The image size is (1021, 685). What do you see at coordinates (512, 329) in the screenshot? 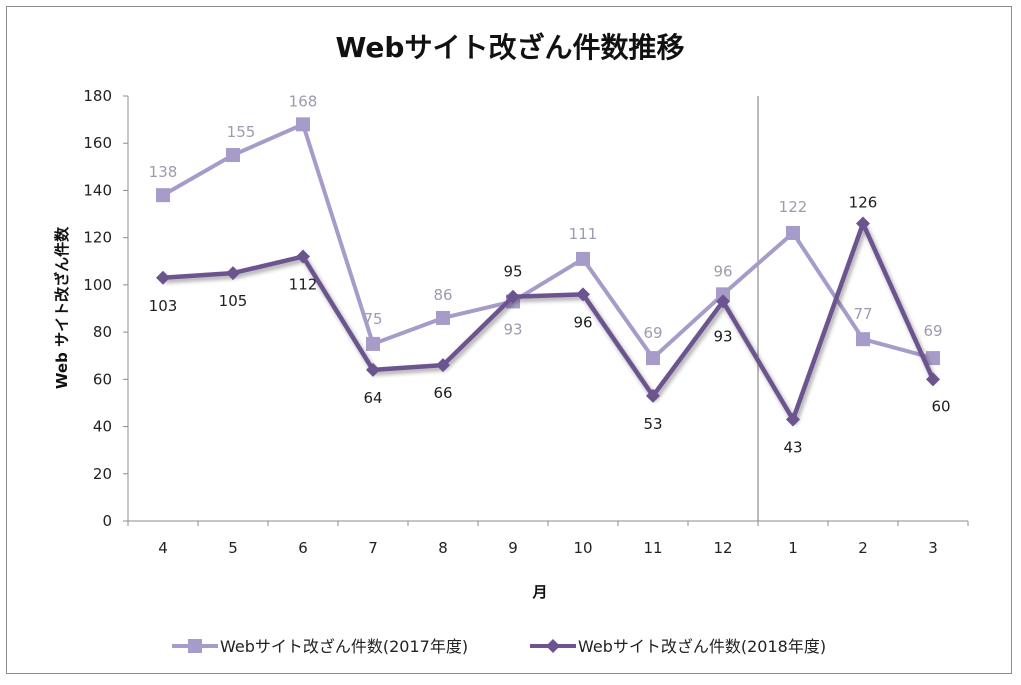
I see `series-2017-data-label: 93` at bounding box center [512, 329].